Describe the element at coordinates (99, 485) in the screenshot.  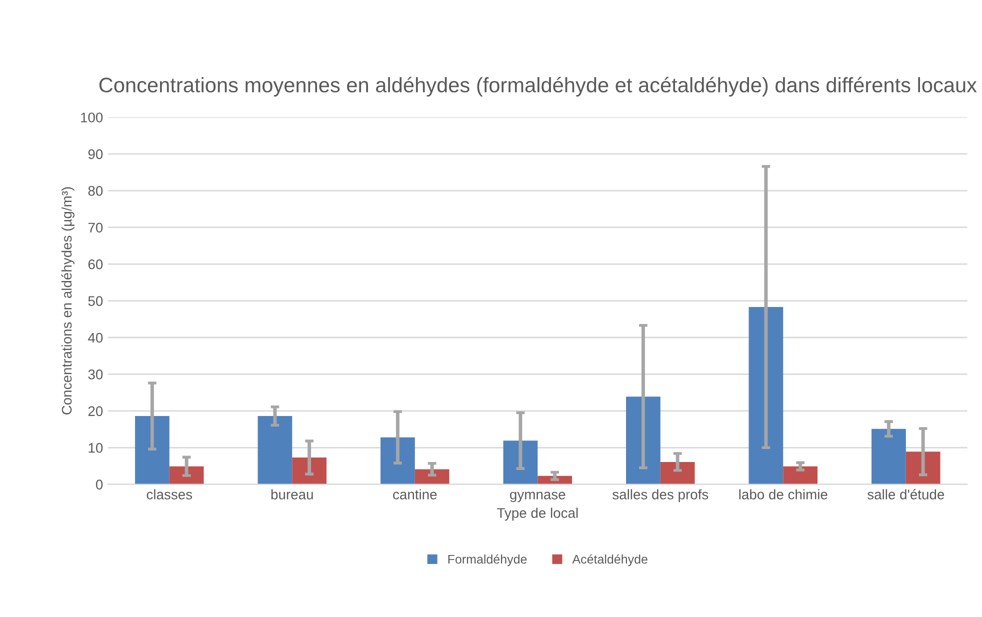
I see `y-tick-label: 0` at that location.